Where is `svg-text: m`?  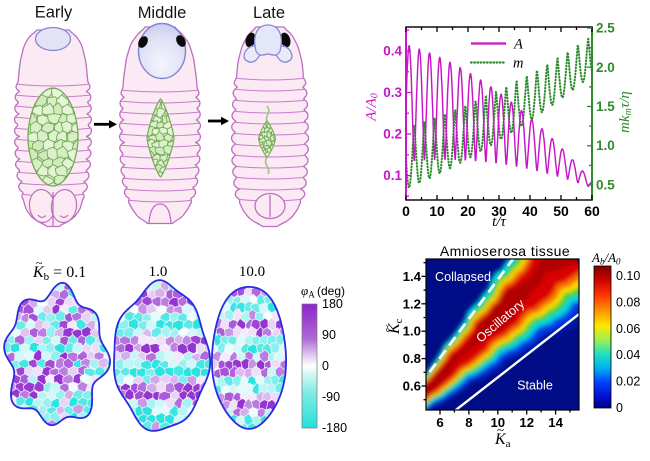 svg-text: m is located at coordinates (518, 64).